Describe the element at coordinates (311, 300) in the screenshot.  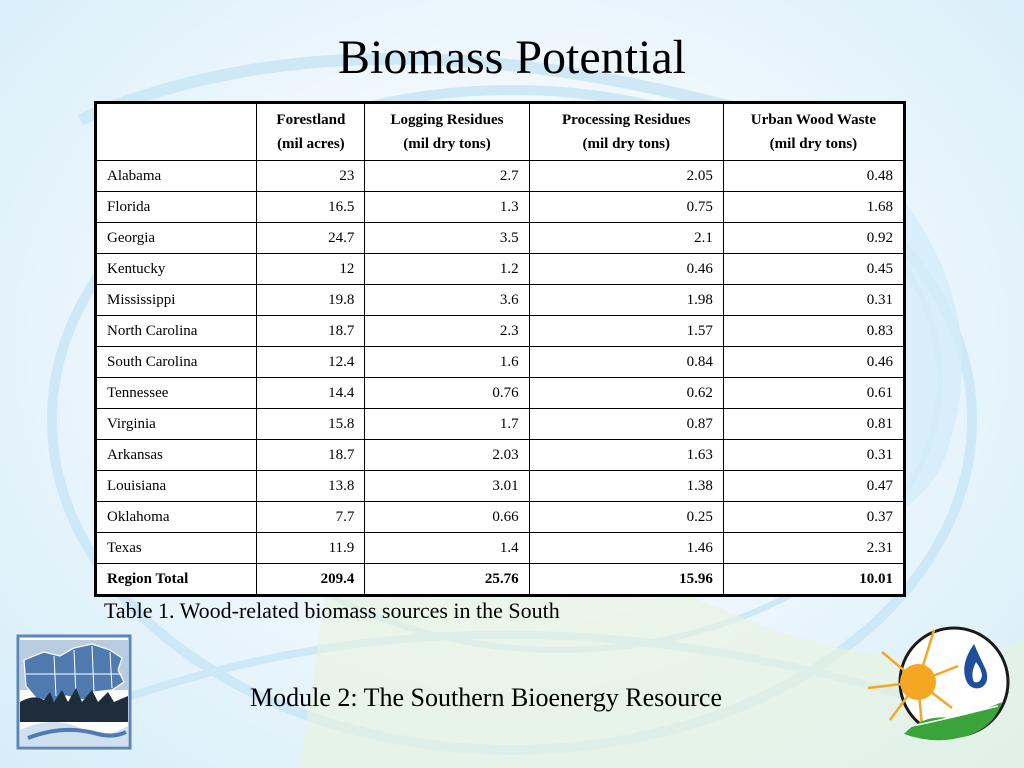
I see `forestland-cell: 19.8` at that location.